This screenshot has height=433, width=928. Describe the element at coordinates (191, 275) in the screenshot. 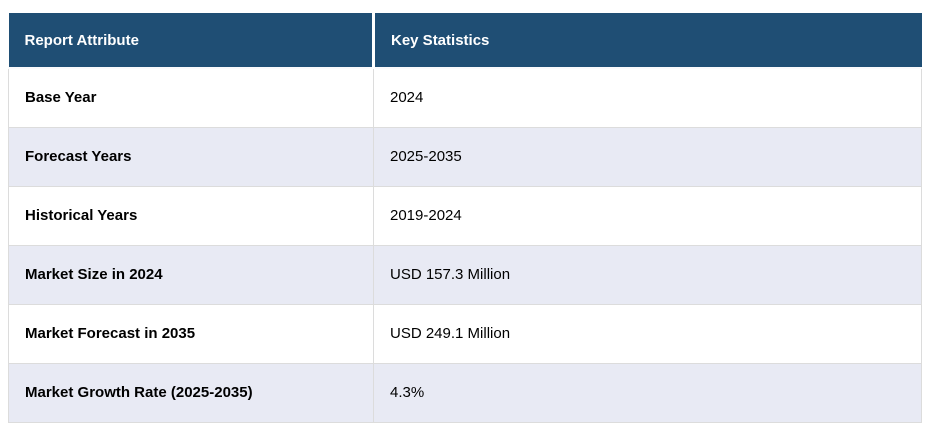

I see `attribute-cell: Market Size in 2024` at that location.